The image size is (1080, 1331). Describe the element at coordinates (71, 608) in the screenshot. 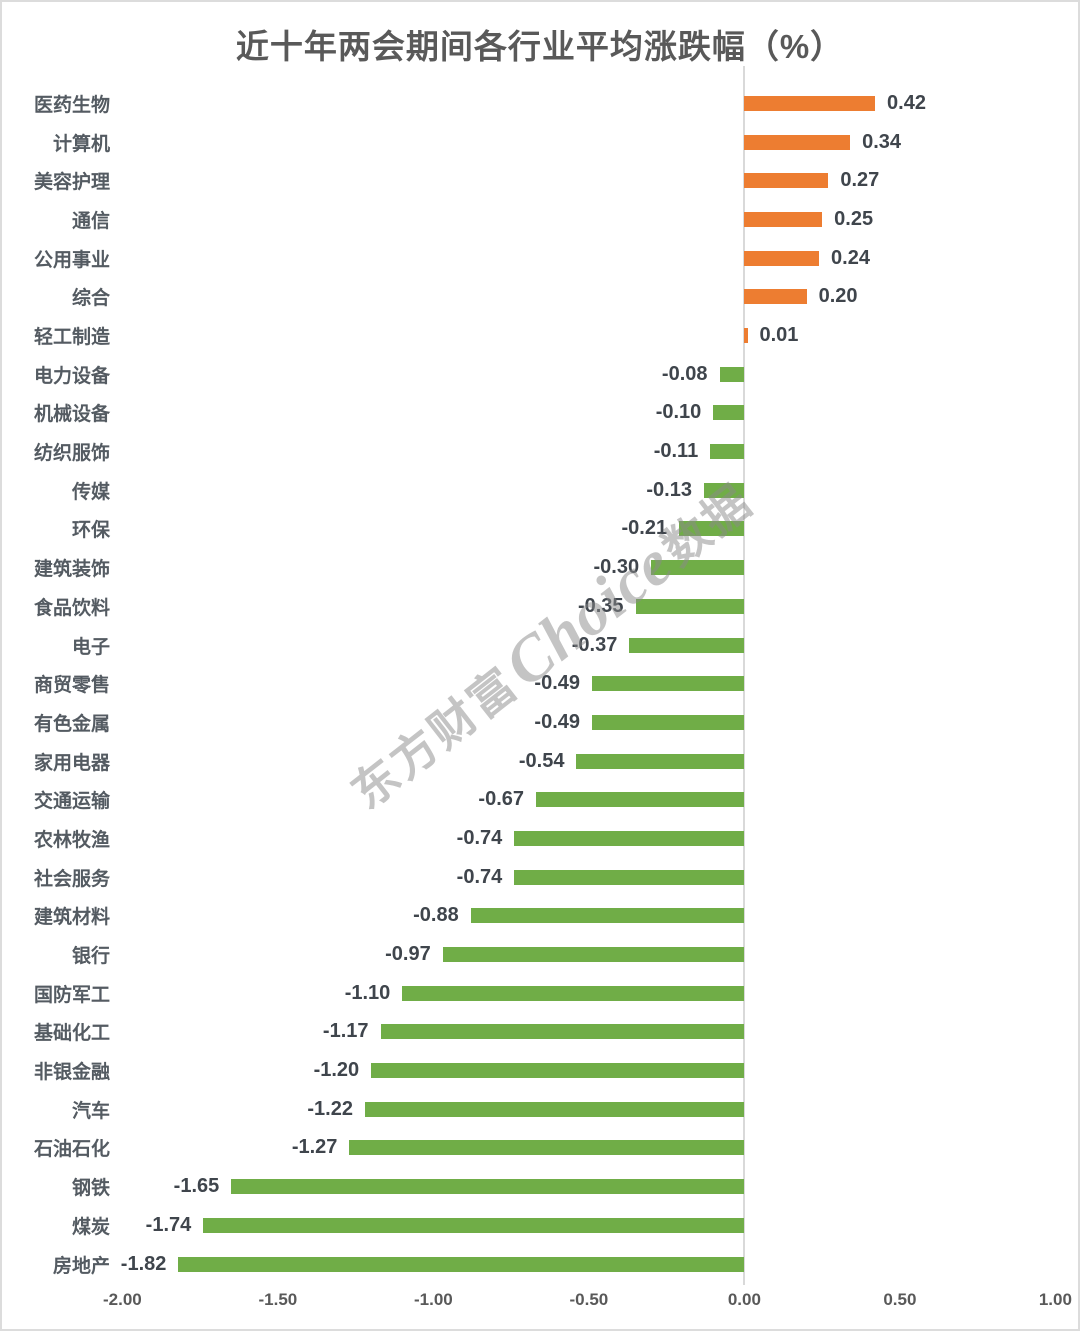

I see `category-label: 食品饮料` at that location.